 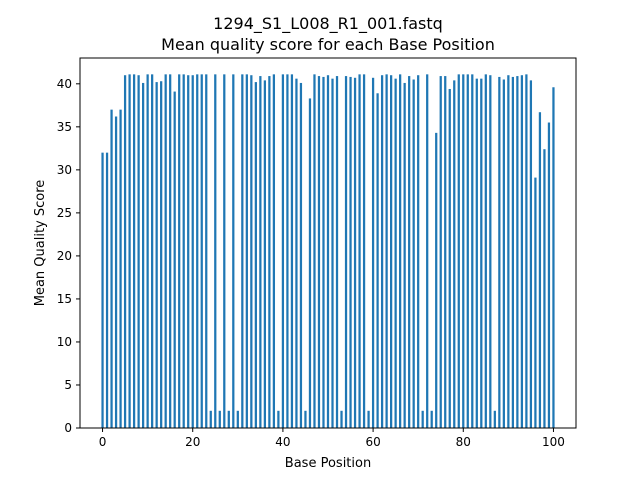 I want to click on y-axis-ticks: 0 5 10 15 20 25 30 35 40, so click(x=68, y=256).